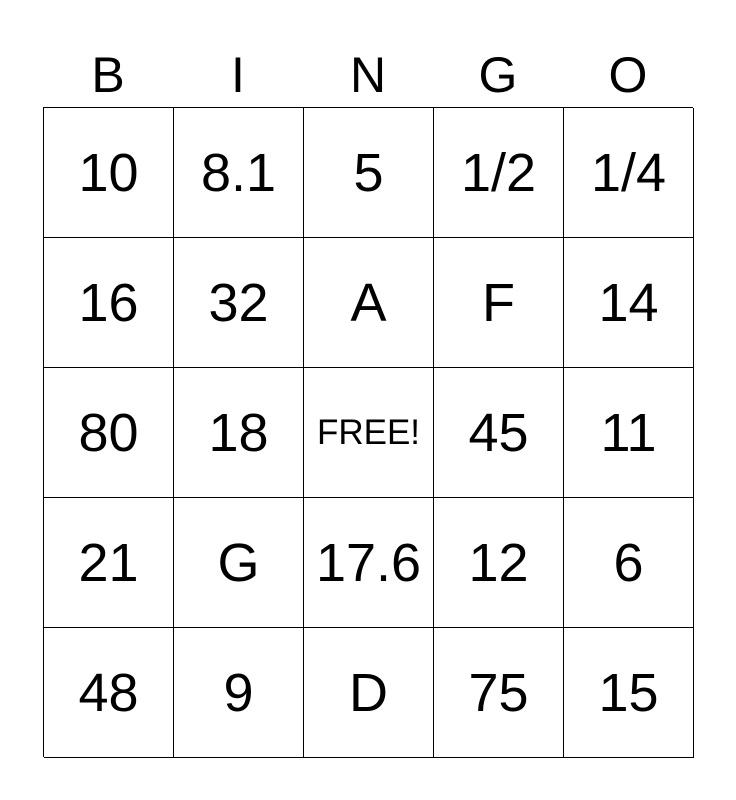 This screenshot has width=736, height=800. Describe the element at coordinates (108, 75) in the screenshot. I see `header-letter-b: B` at that location.